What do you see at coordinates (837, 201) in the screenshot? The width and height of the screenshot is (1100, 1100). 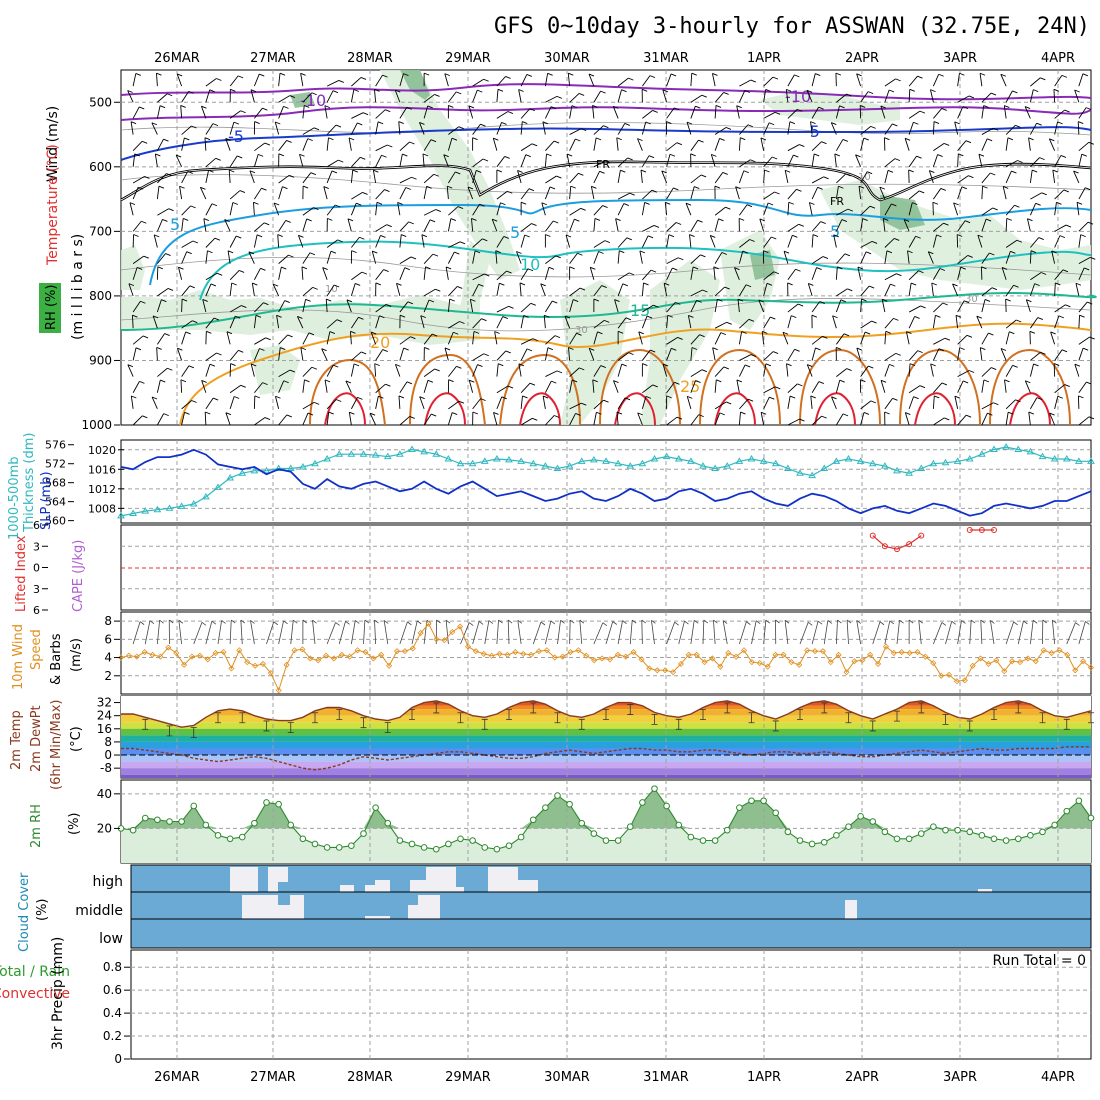 I see `contour-label: FR` at bounding box center [837, 201].